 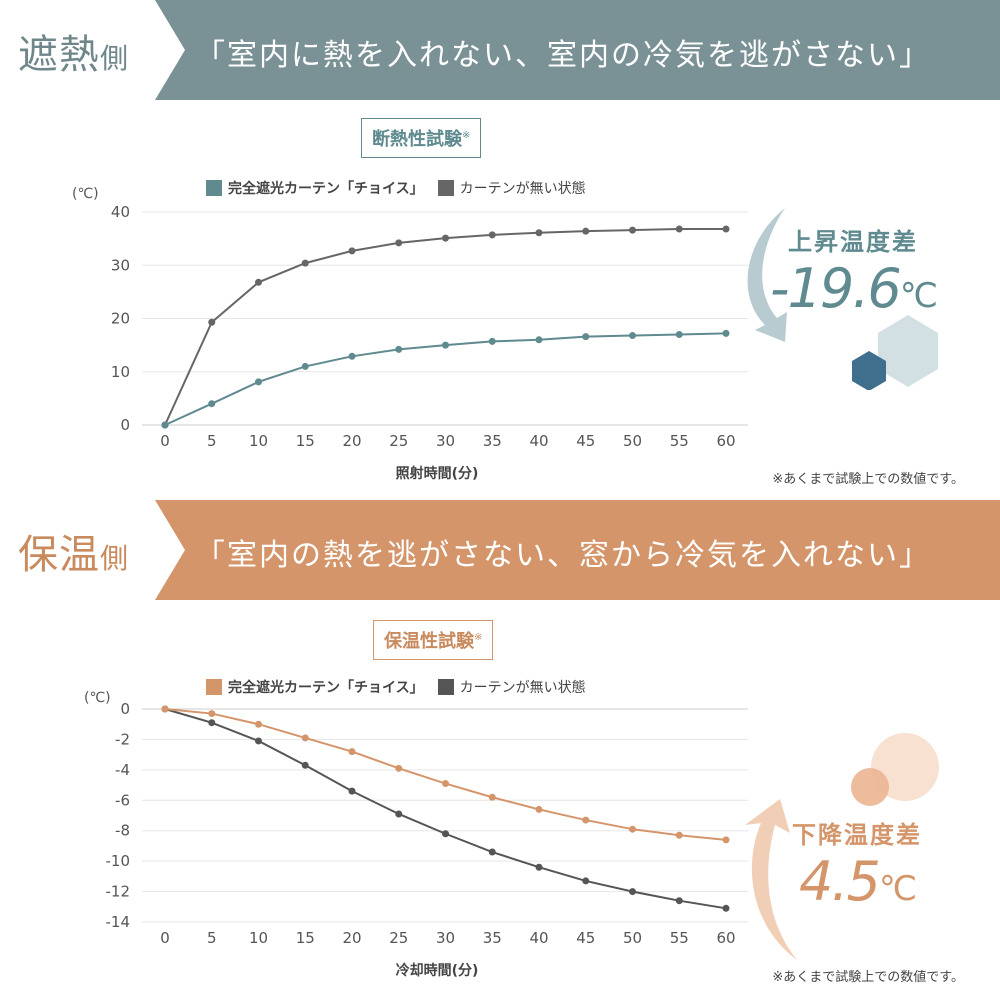 I want to click on chart-title-text: 断熱性試験, so click(x=417, y=139).